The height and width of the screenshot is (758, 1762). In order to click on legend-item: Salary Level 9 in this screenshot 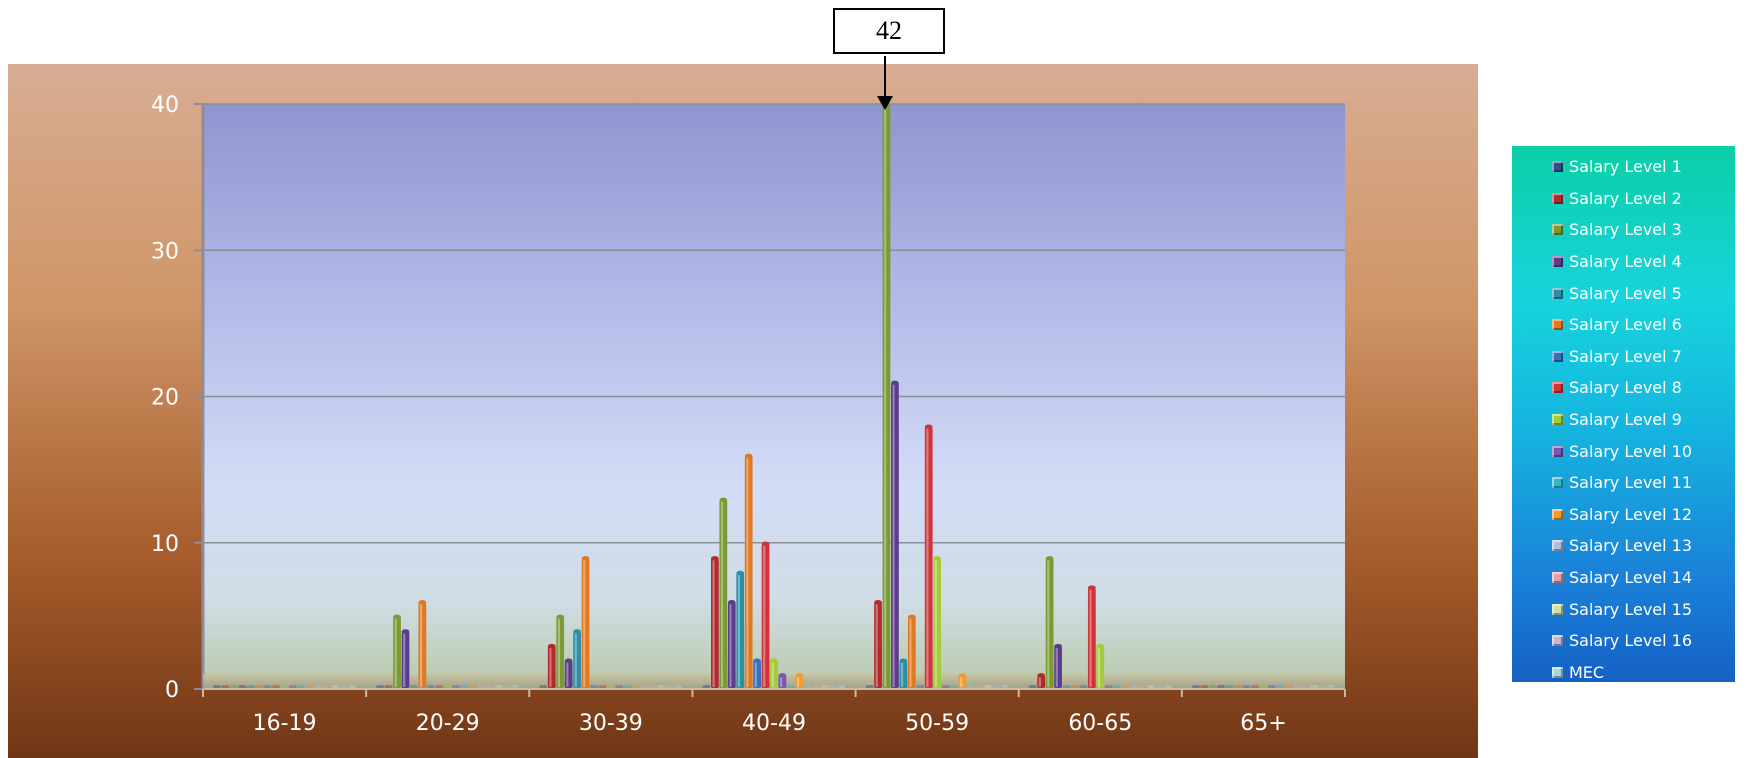, I will do `click(1623, 420)`.